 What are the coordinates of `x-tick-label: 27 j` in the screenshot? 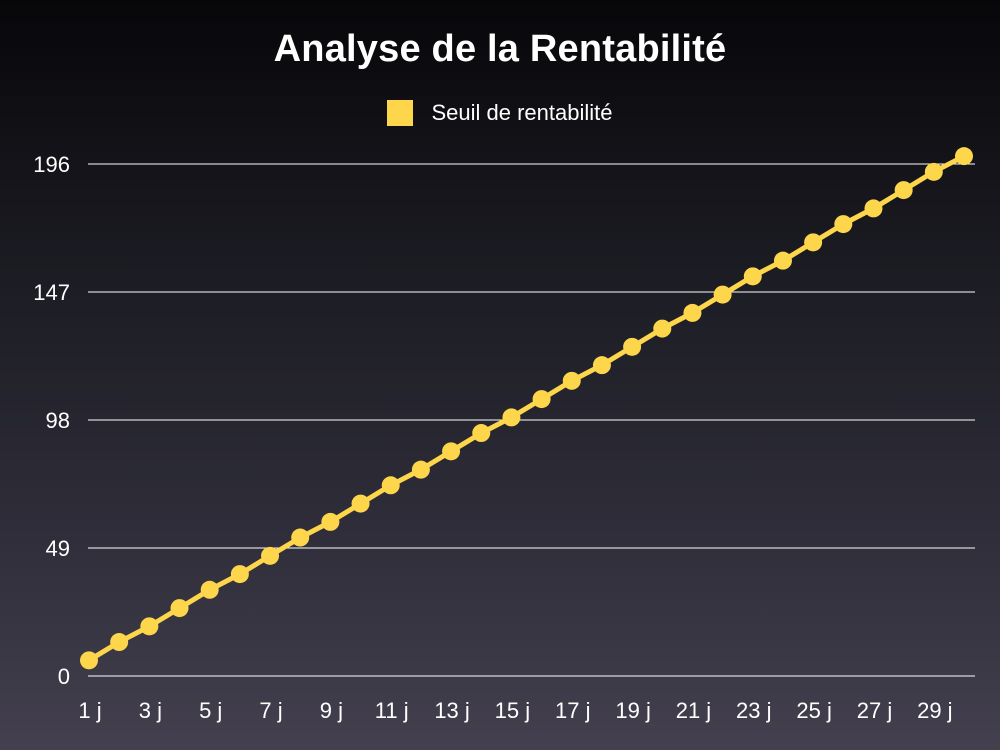 It's located at (874, 710).